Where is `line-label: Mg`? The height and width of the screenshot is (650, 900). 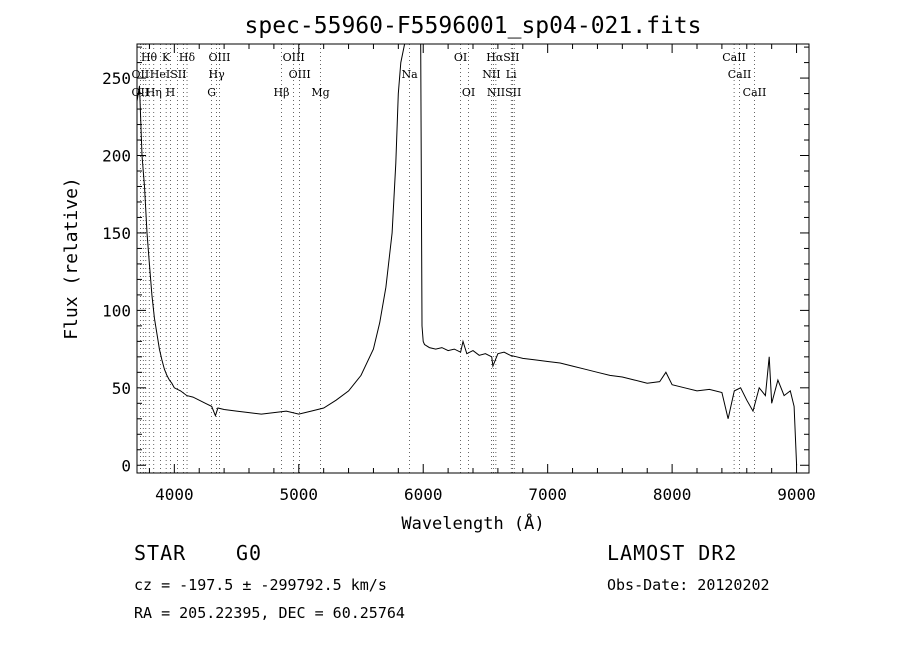 line-label: Mg is located at coordinates (320, 92).